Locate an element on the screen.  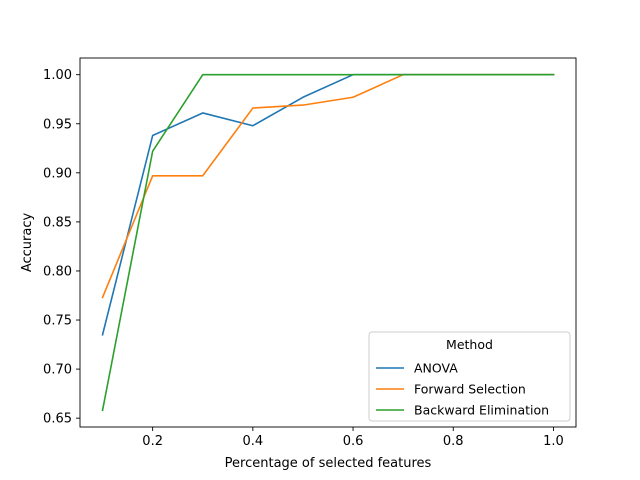
legend-title: Method is located at coordinates (469, 344).